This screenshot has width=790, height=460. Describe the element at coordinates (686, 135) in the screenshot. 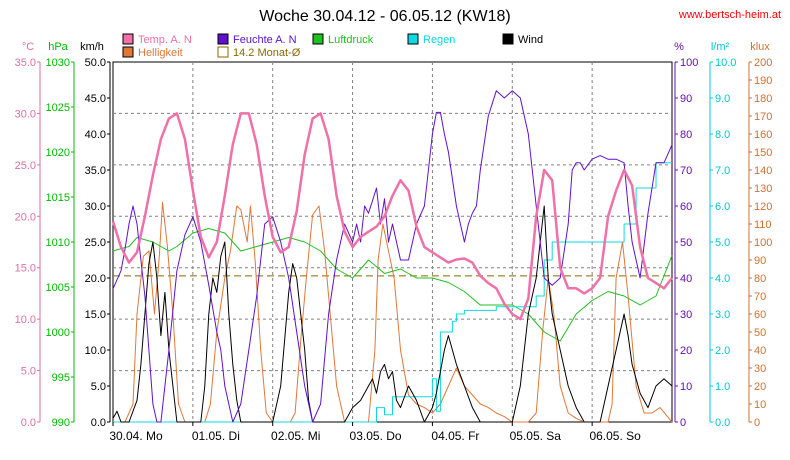

I see `axis-tick-label-hum: 80` at that location.